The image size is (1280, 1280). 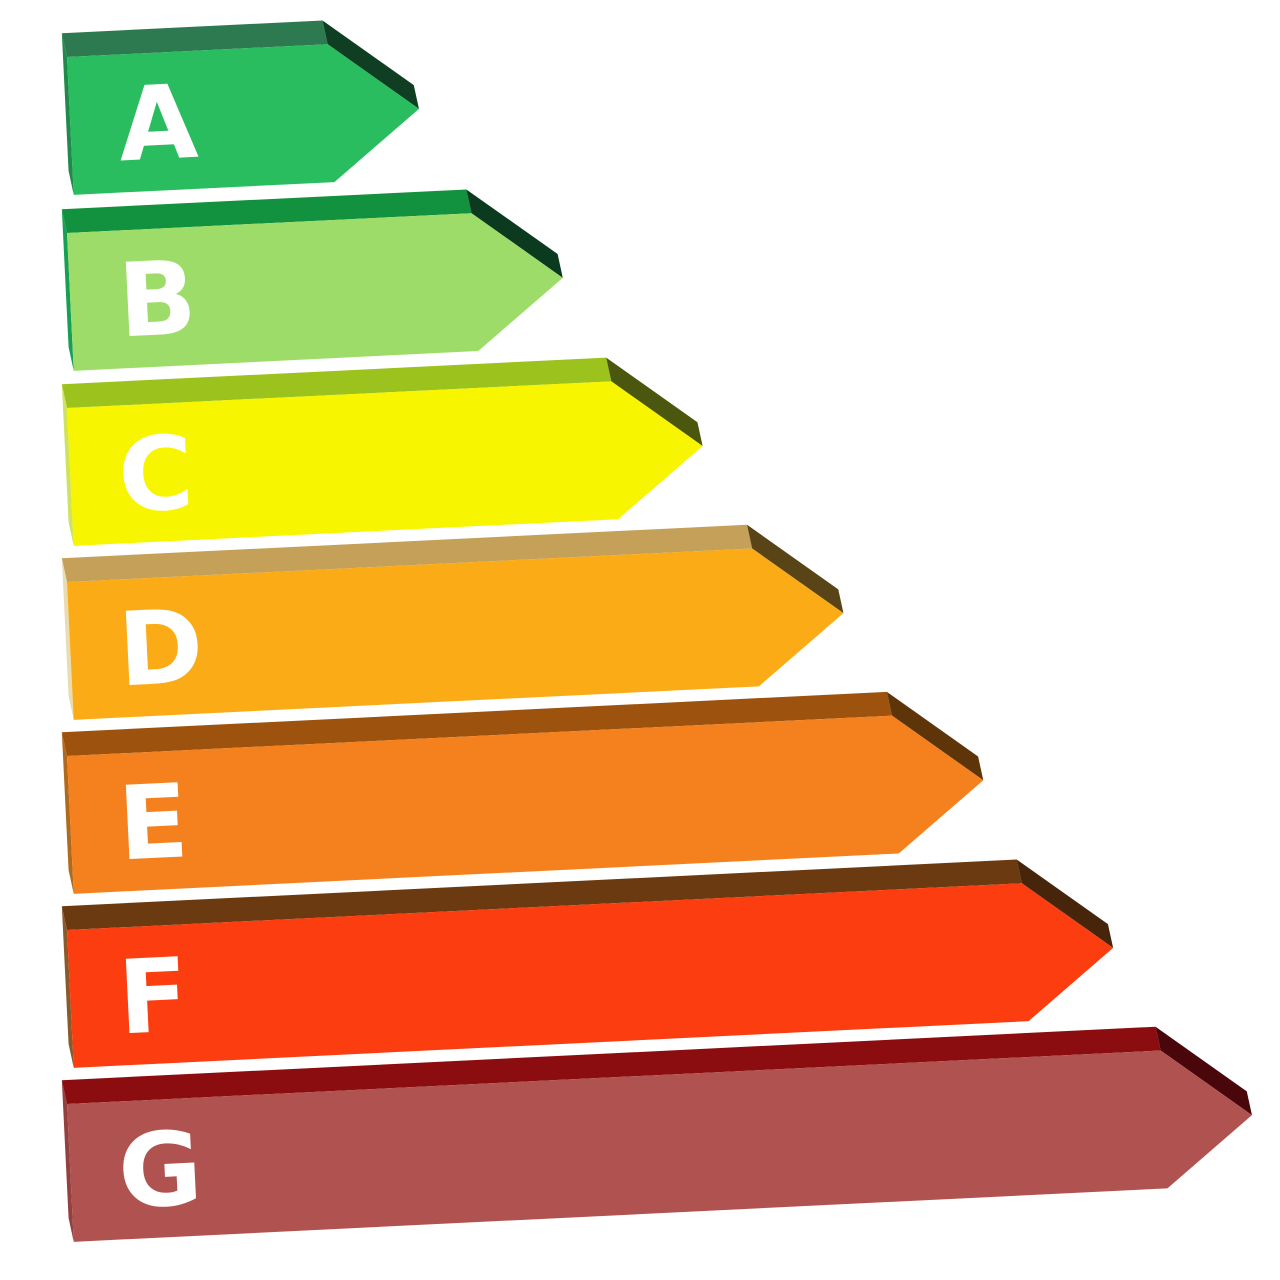 I want to click on rating-arrow-d: D, so click(x=452, y=622).